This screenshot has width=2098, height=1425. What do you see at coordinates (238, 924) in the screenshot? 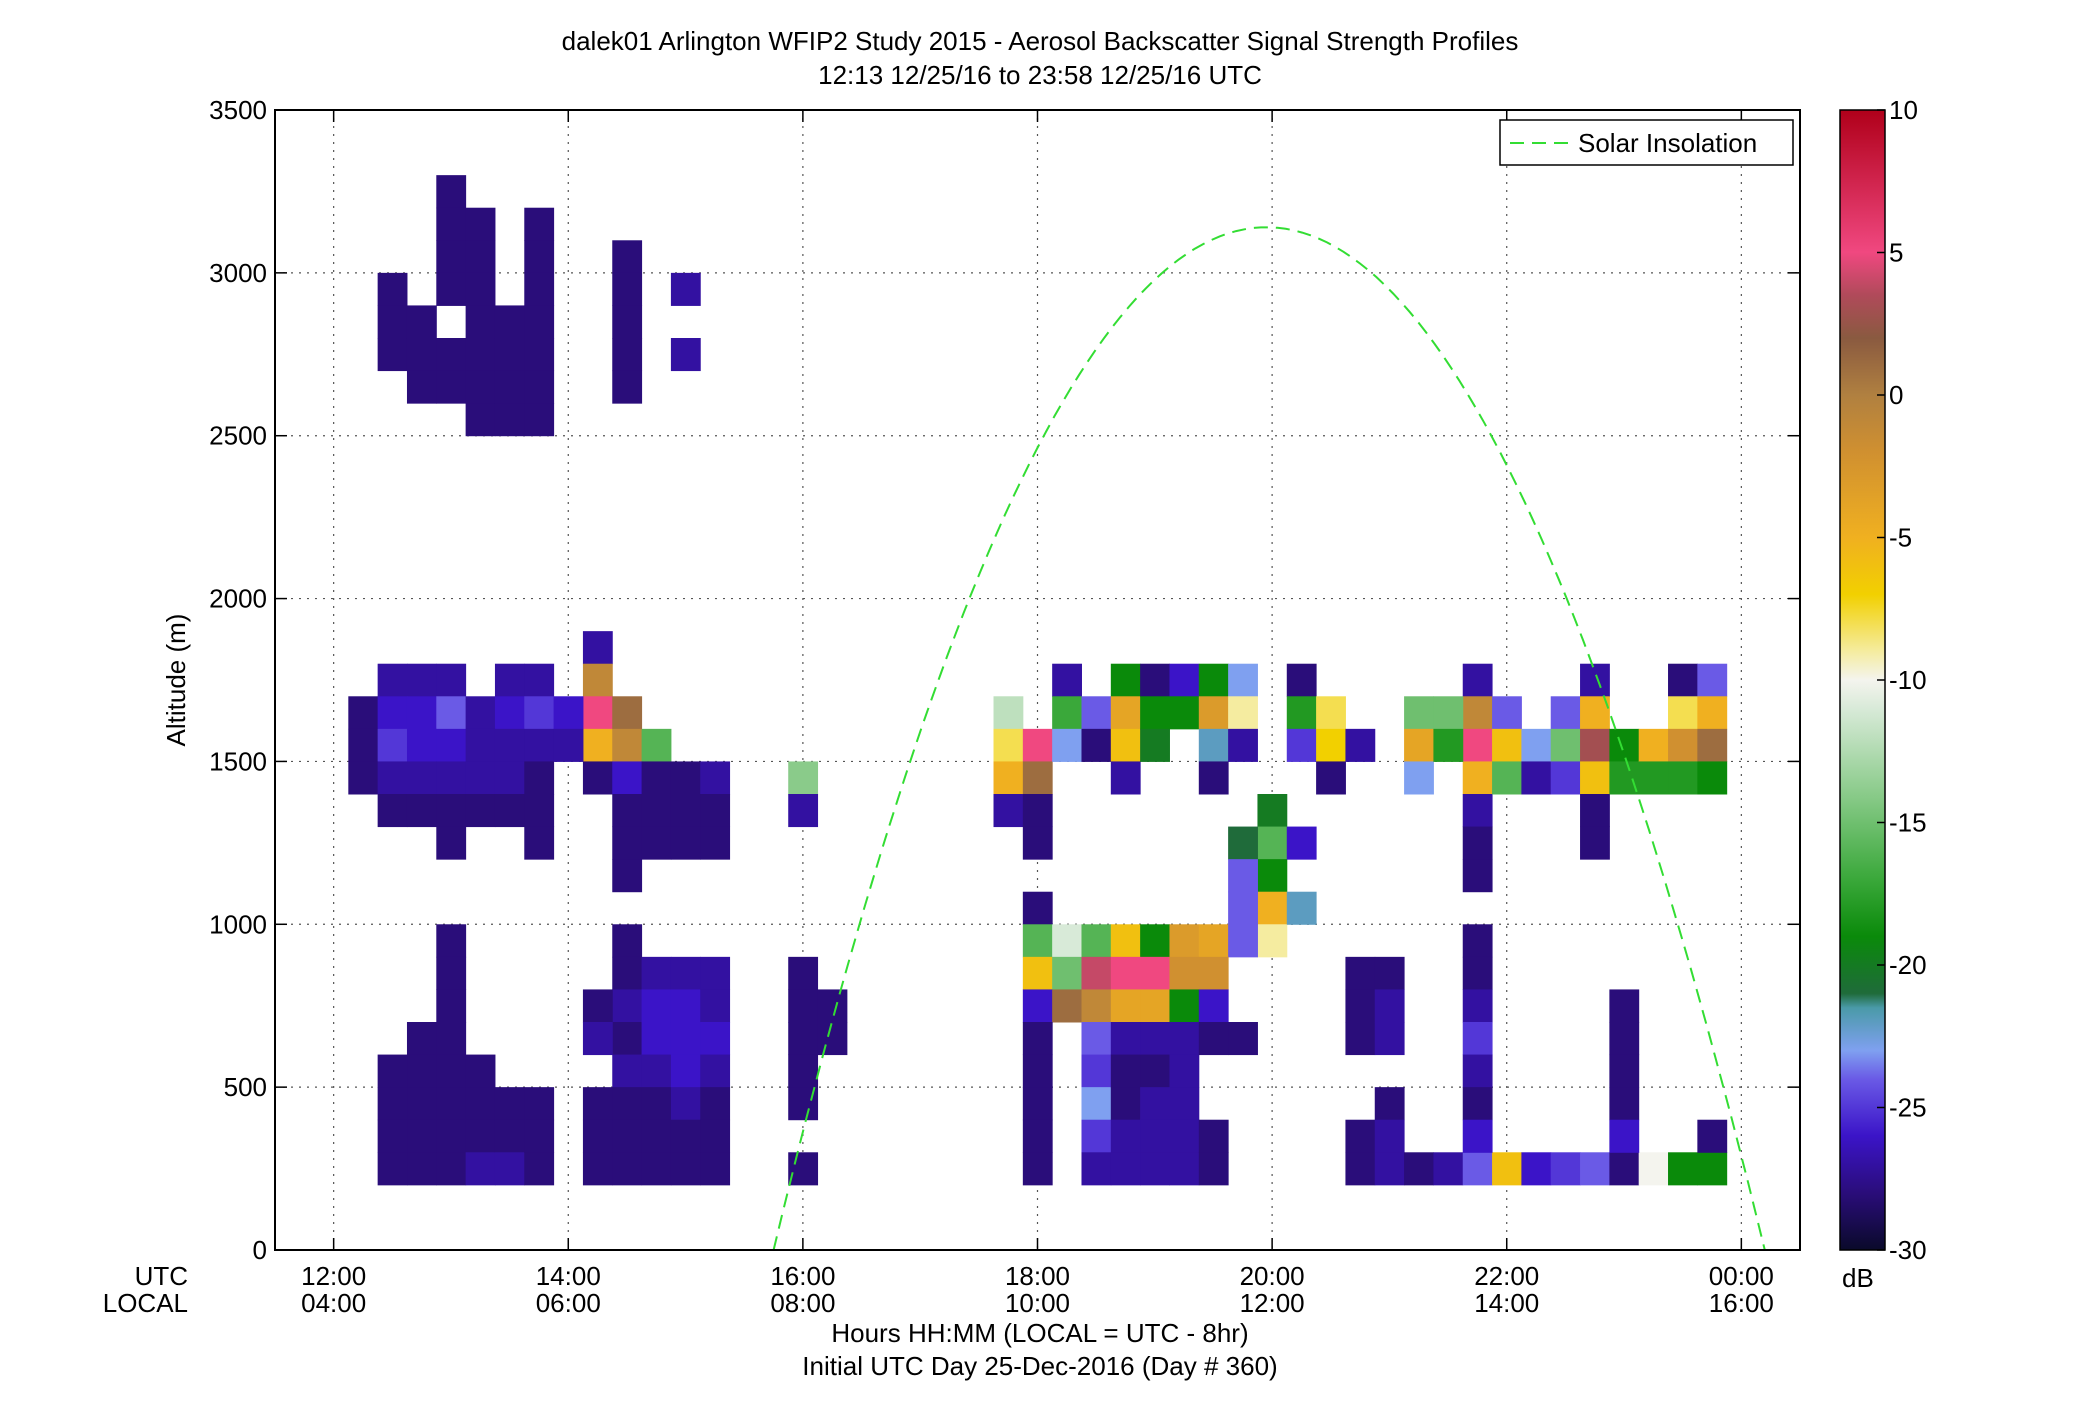
I see `y-tick-label: 1000` at bounding box center [238, 924].